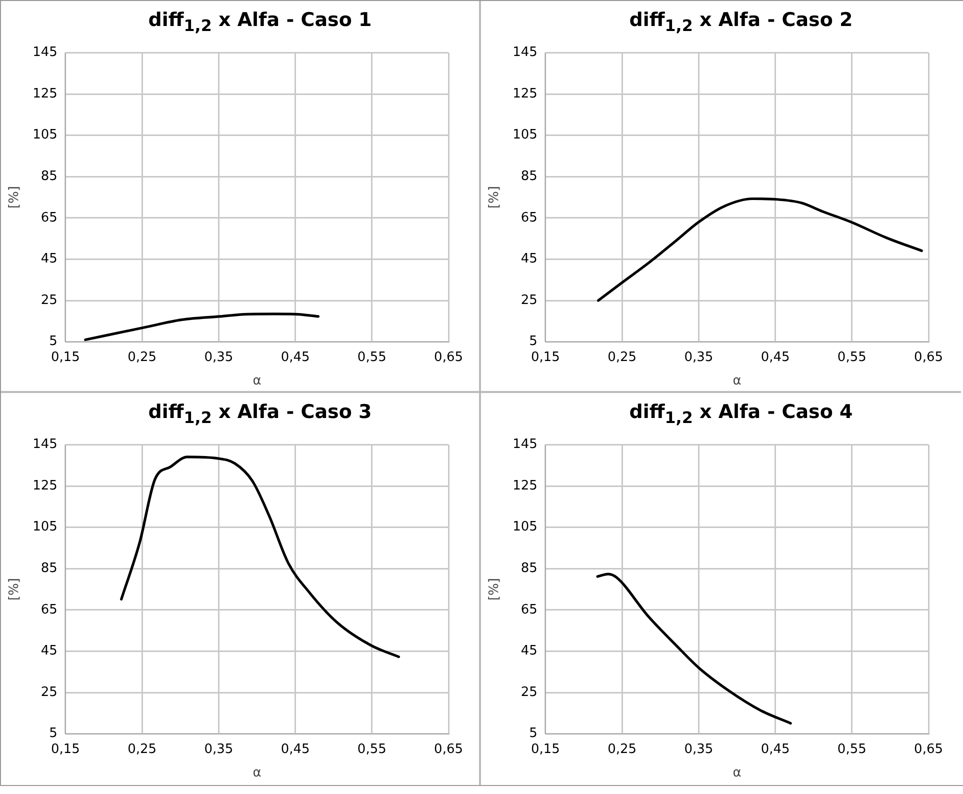  I want to click on chart-title: diff$_{1,2}$ x Alfa - Caso 3, so click(260, 414).